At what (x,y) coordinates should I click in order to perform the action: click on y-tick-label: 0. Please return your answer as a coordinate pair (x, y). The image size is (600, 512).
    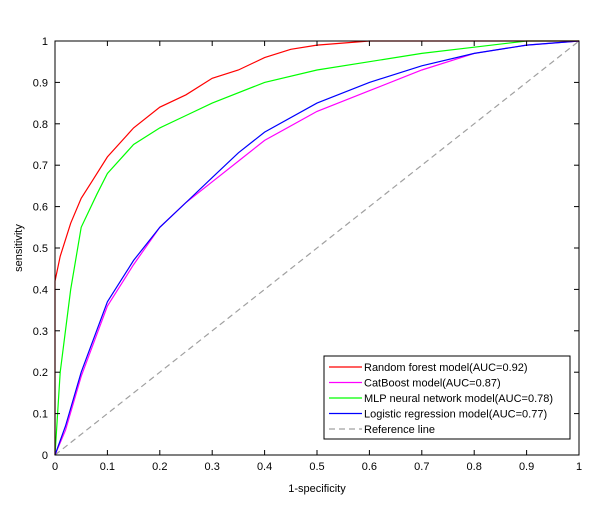
    Looking at the image, I should click on (45, 456).